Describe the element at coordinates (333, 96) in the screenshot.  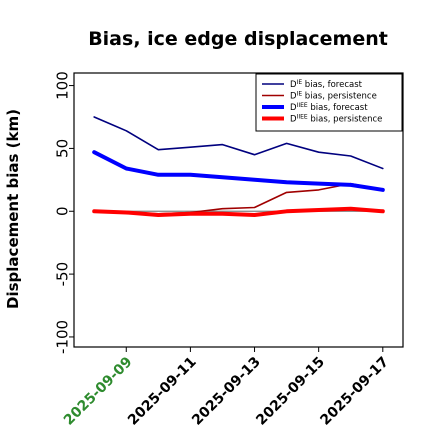
I see `legend-entry-2: DIE bias, persistence` at that location.